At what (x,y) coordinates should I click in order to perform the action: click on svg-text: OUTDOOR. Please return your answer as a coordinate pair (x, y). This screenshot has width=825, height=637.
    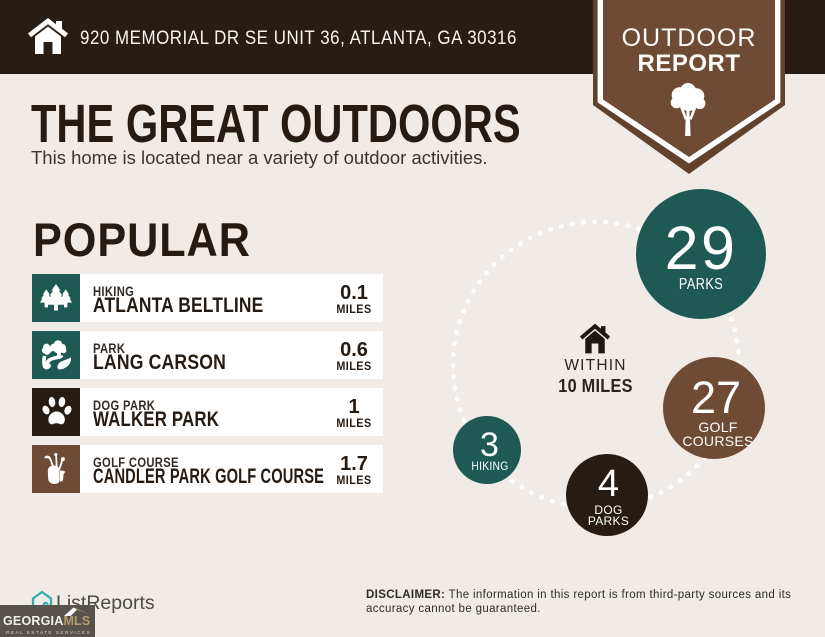
    Looking at the image, I should click on (689, 38).